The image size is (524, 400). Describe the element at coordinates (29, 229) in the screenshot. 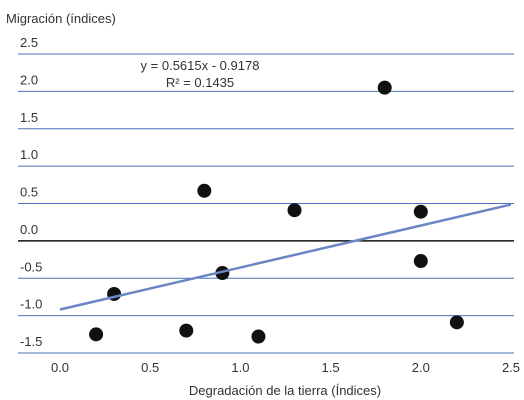

I see `y-tick-label: 0.0` at that location.